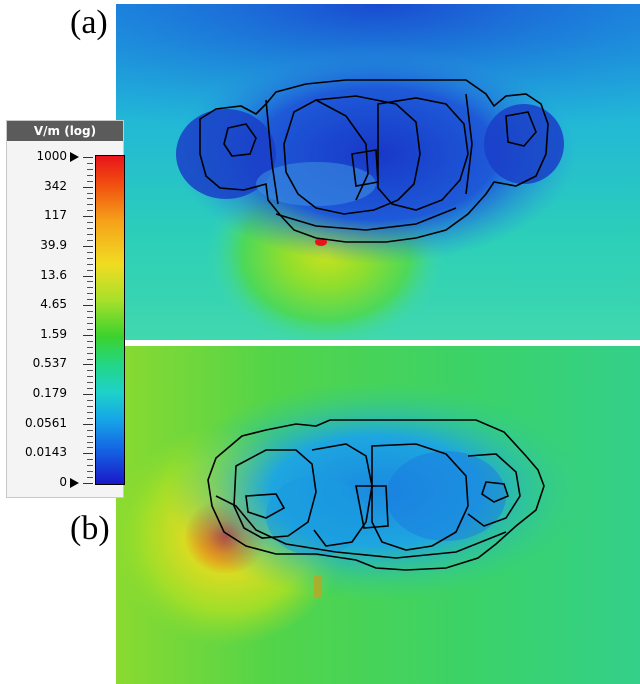 The height and width of the screenshot is (684, 640). I want to click on colorbar-tick-label: 13.6, so click(53, 274).